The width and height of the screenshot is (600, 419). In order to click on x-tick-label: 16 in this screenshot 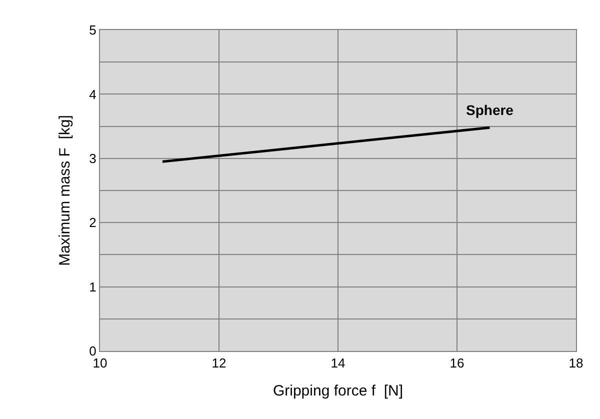, I will do `click(457, 363)`.